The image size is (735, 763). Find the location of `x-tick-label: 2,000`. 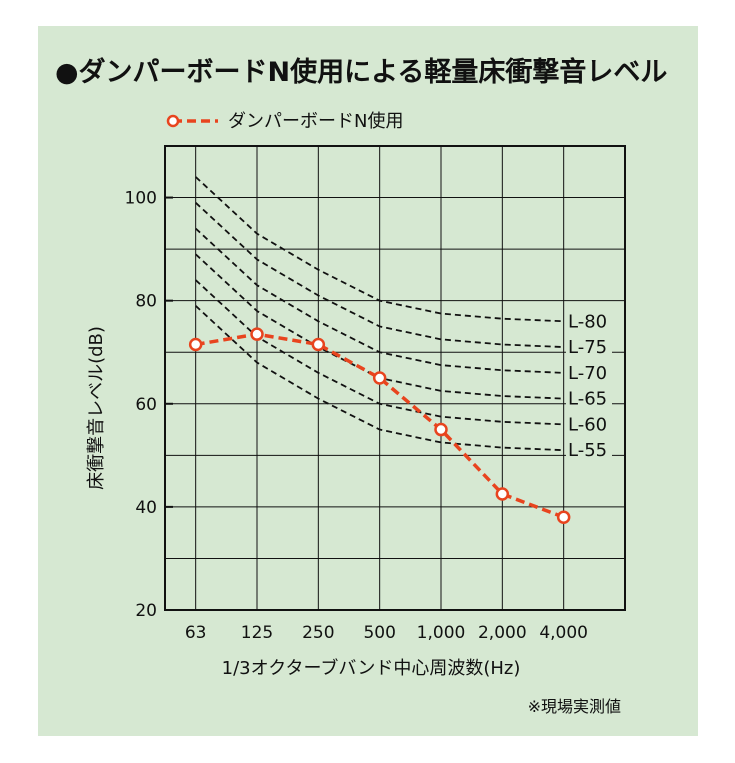

x-tick-label: 2,000 is located at coordinates (502, 633).